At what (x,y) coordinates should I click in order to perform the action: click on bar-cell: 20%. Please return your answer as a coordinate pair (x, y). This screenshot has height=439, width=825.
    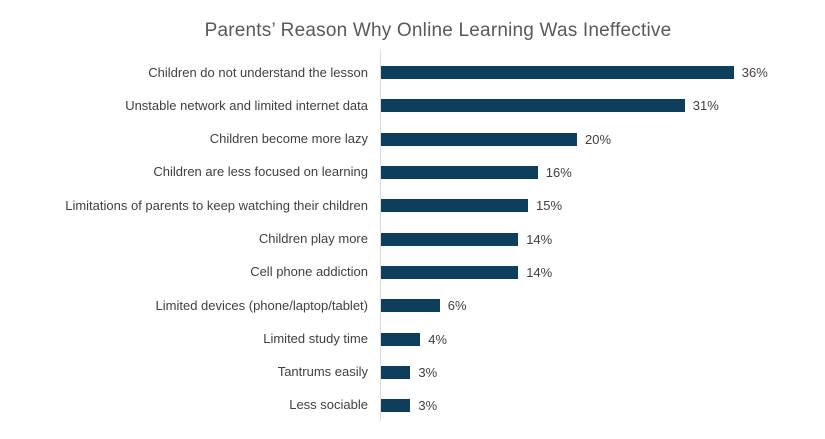
    Looking at the image, I should click on (496, 139).